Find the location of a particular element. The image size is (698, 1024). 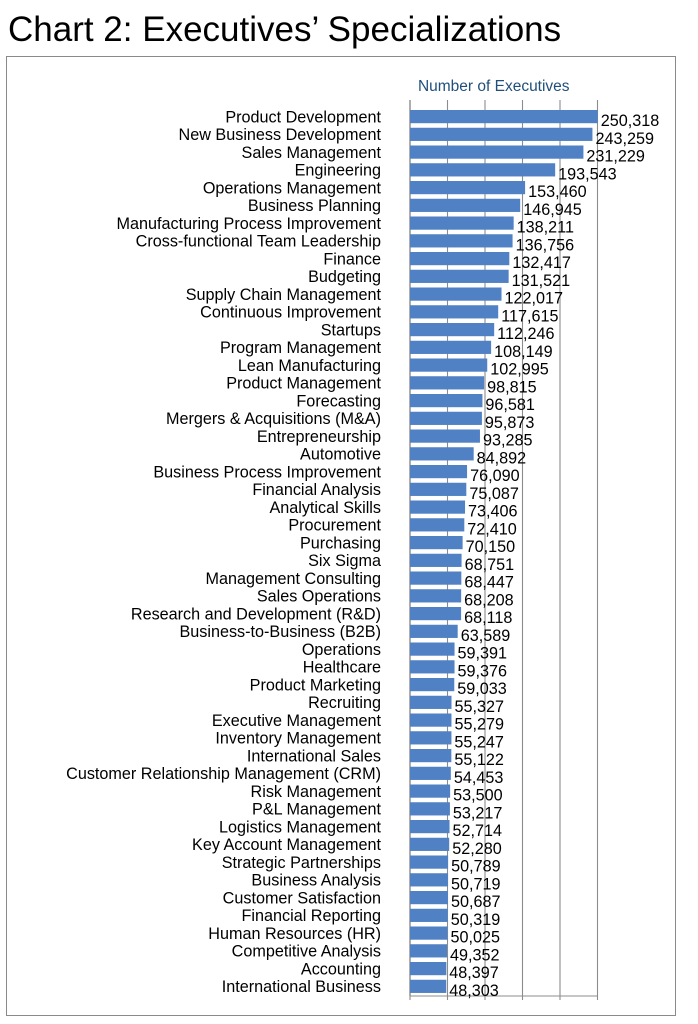

value-label: 50,719 is located at coordinates (476, 884).